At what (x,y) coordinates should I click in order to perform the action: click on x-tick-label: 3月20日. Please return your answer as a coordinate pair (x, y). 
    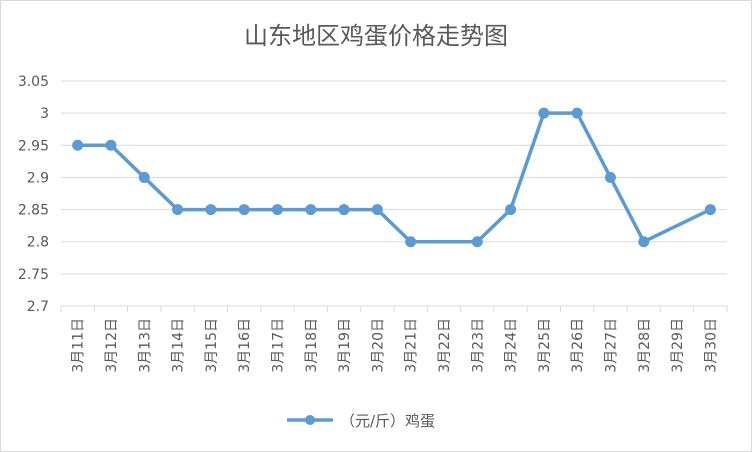
    Looking at the image, I should click on (378, 345).